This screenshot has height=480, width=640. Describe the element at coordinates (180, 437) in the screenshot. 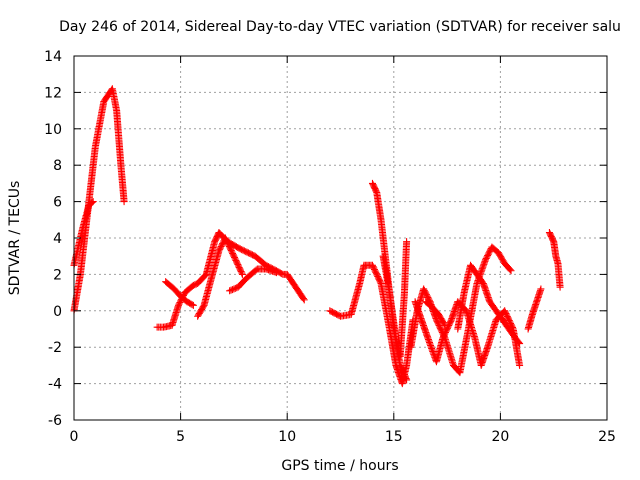

I see `x-tick-label: 5` at that location.